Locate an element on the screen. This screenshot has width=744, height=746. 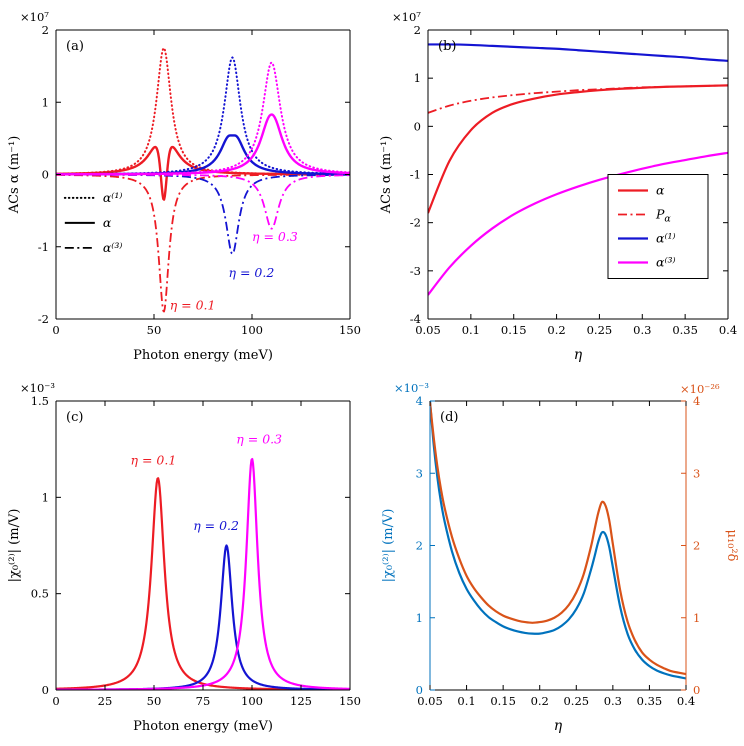
right-y-axis-label: μ₁₀²δ is located at coordinates (731, 546).